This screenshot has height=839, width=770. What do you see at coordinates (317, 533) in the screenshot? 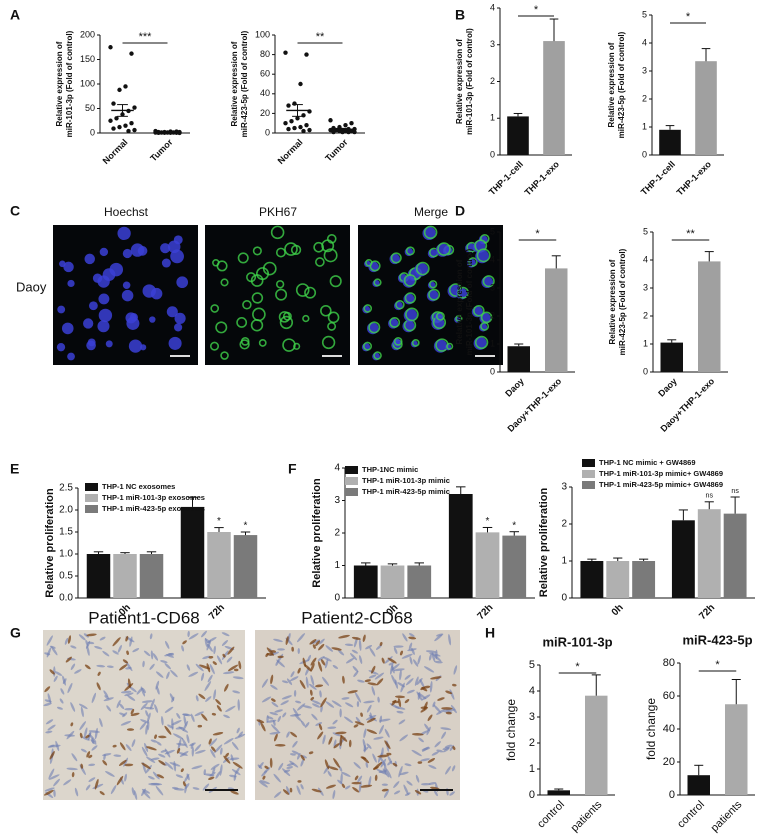
I see `y-axis-label: Relative proliferation` at bounding box center [317, 533].